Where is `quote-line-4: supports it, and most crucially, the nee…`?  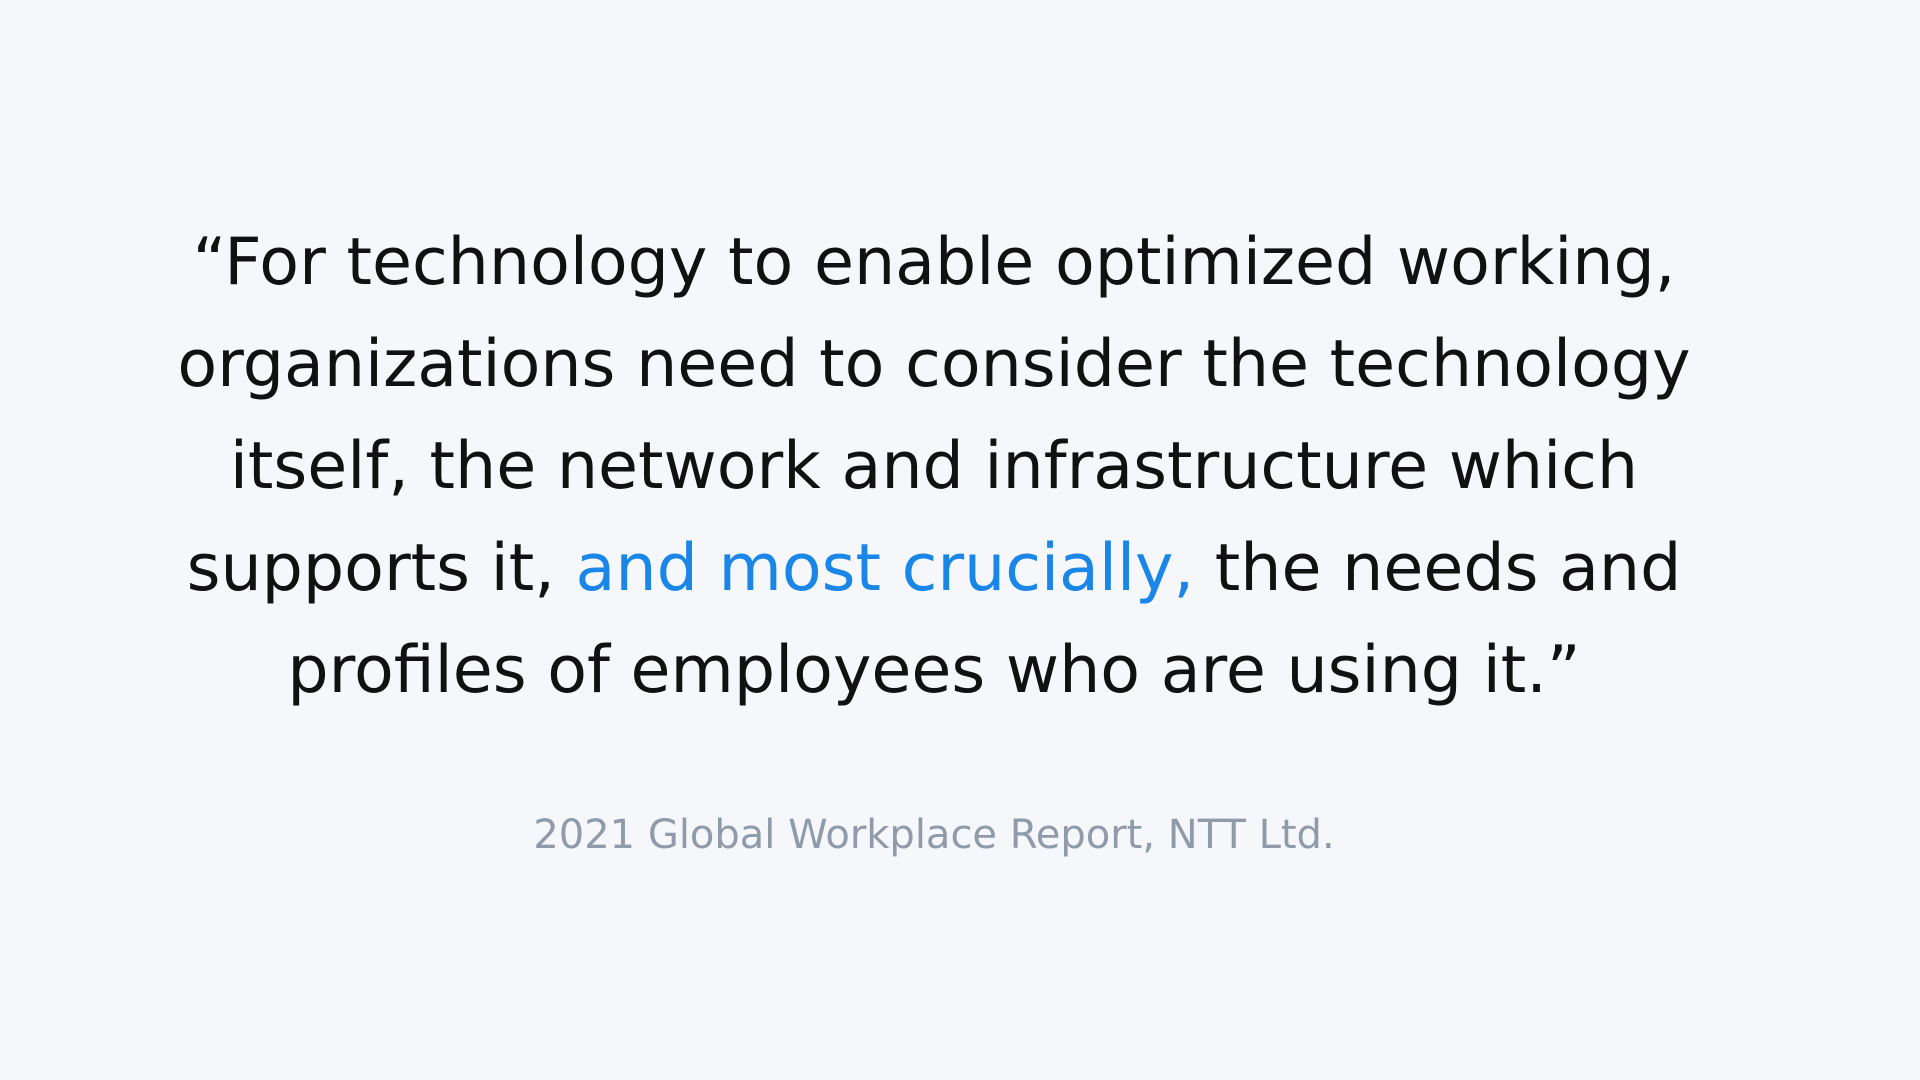
quote-line-4: supports it, and most crucially, the nee… is located at coordinates (934, 569).